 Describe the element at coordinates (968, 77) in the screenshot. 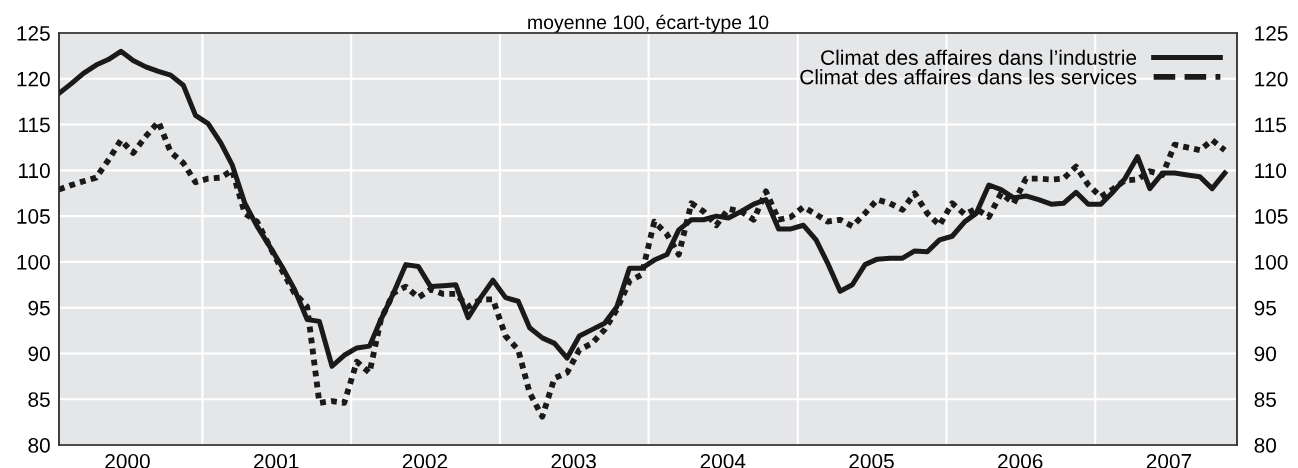

I see `legend-label: Climat des affaires dans les services` at that location.